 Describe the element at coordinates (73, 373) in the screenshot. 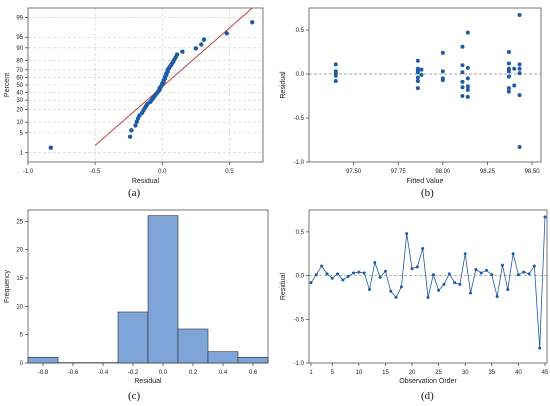

I see `x-tick-label: -0.6` at that location.